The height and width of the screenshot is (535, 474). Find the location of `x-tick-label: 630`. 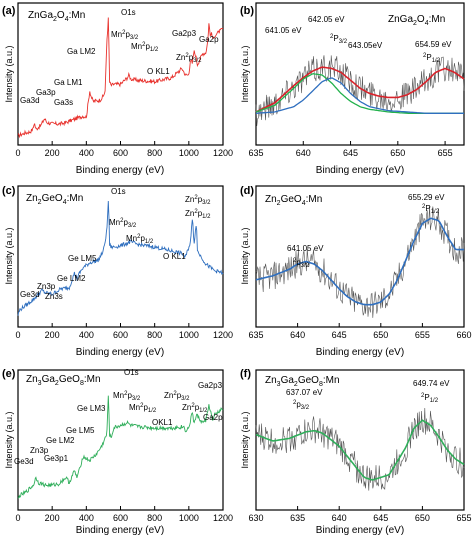

x-tick-label: 630 is located at coordinates (255, 518).